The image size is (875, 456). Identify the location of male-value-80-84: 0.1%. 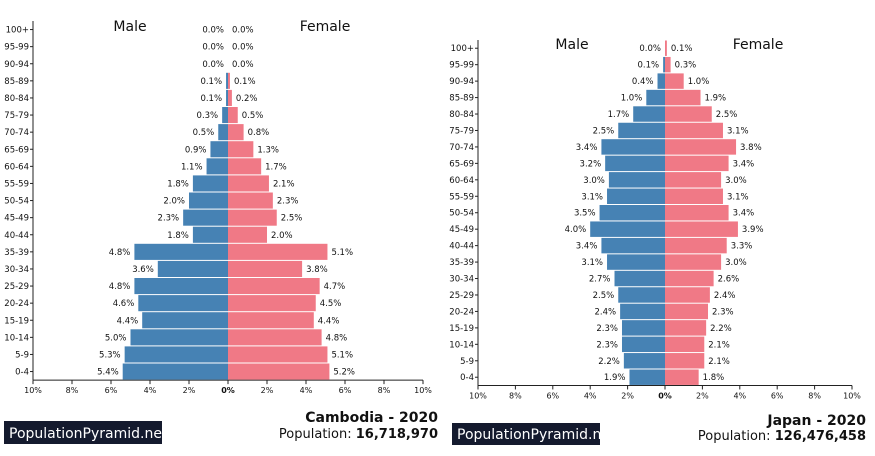
(211, 99).